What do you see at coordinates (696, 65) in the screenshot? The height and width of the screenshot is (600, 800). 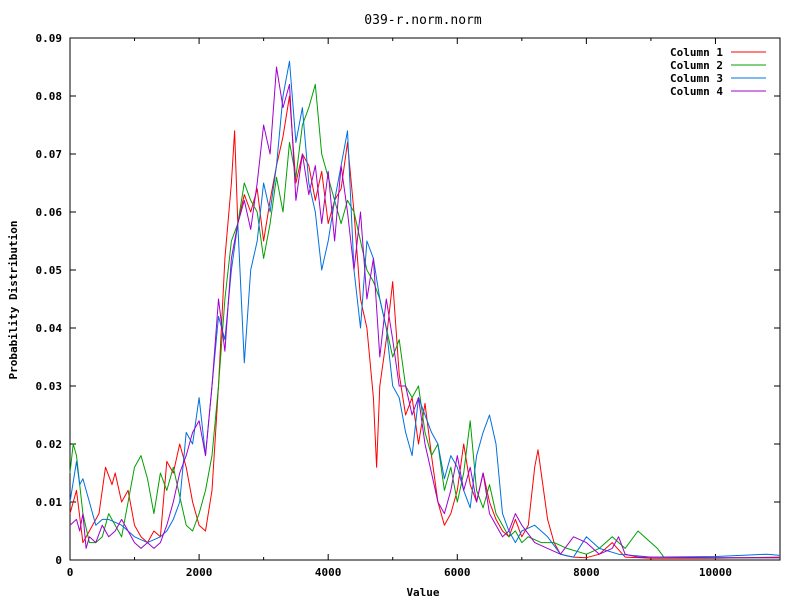 I see `legend-label-2: Column 2` at bounding box center [696, 65].